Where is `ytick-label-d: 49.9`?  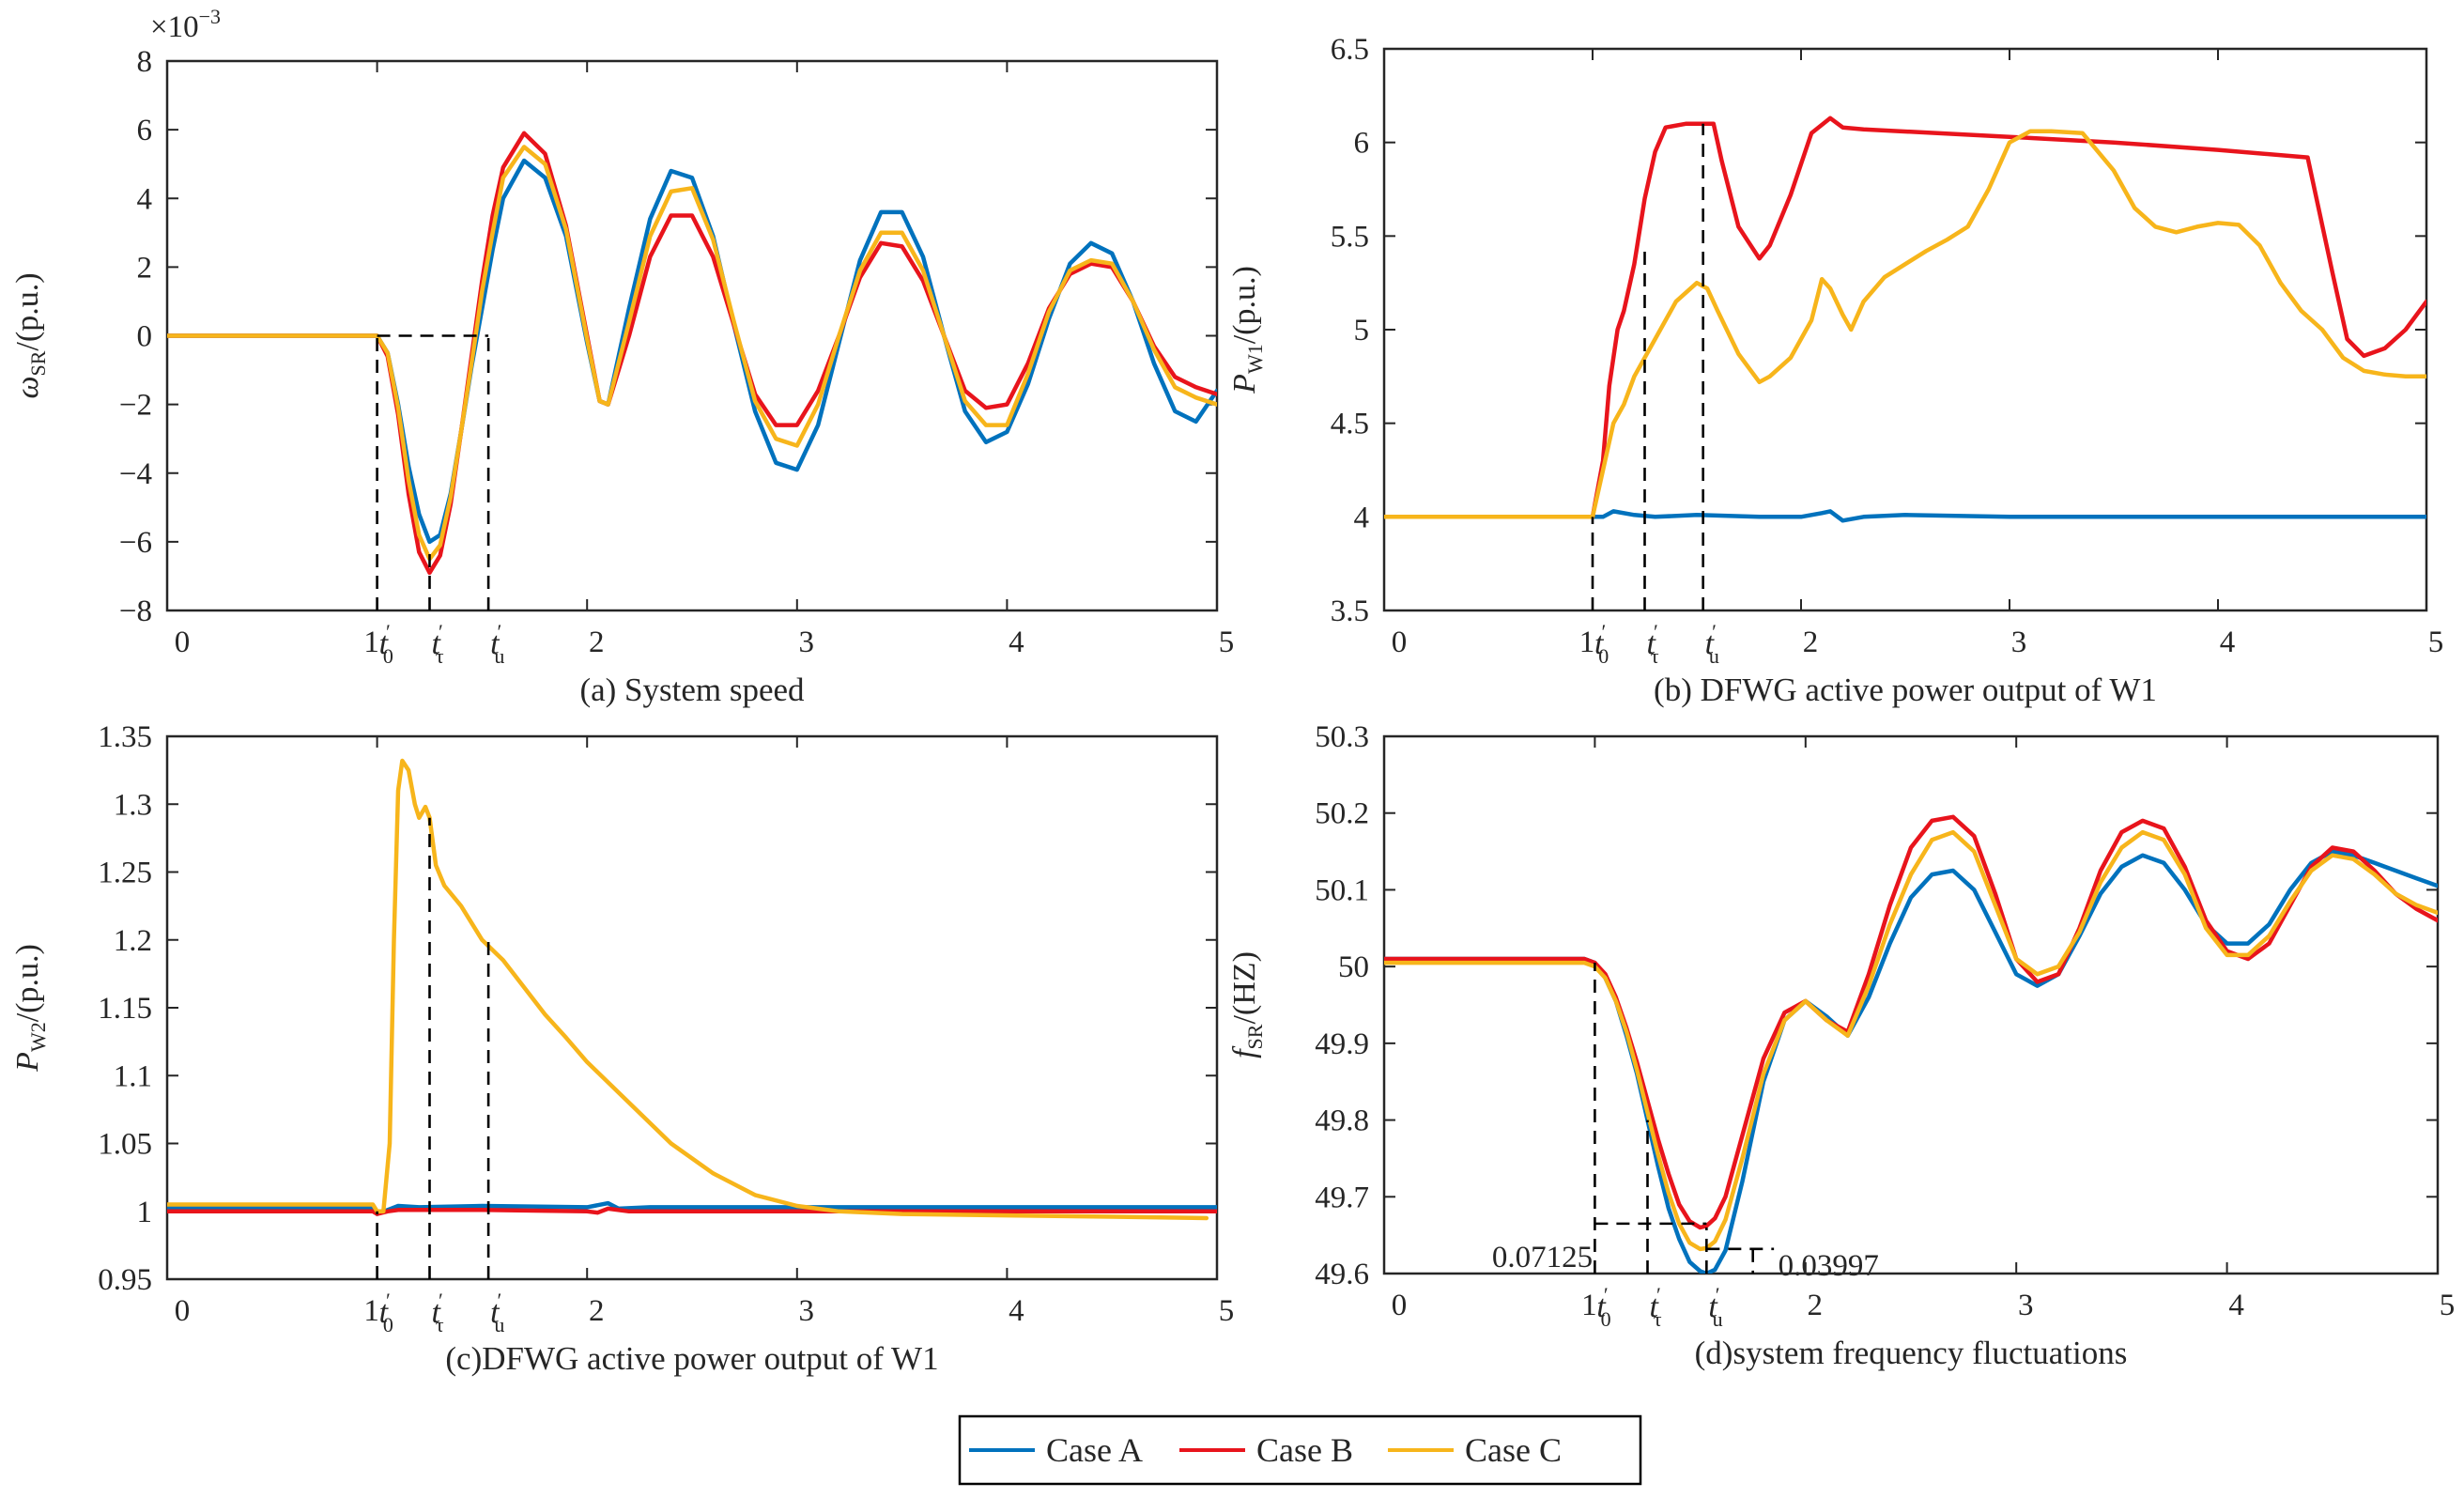 ytick-label-d: 49.9 is located at coordinates (1342, 1044).